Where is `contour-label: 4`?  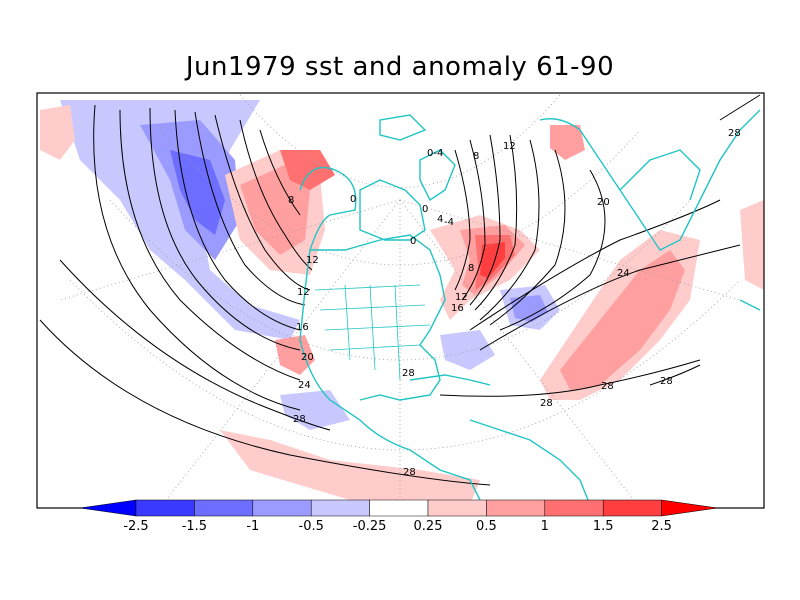
contour-label: 4 is located at coordinates (440, 219).